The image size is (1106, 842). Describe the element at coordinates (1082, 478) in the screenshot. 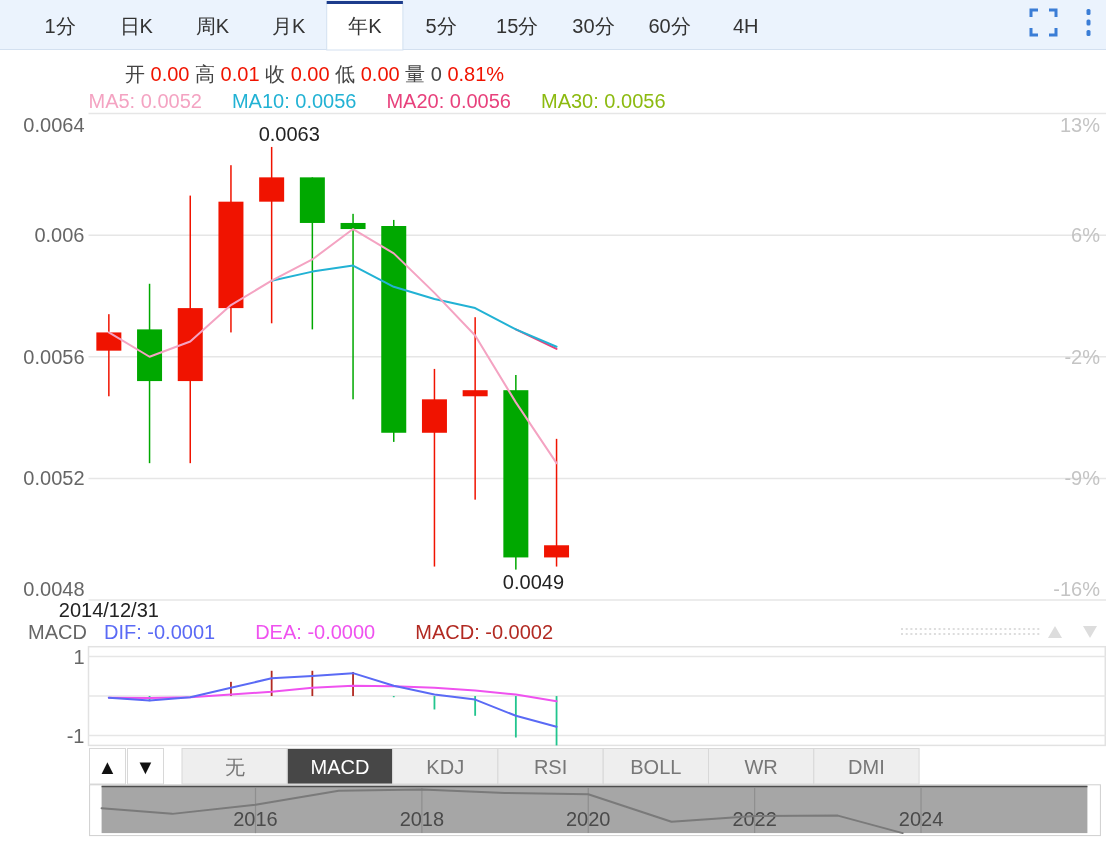

I see `y2-tick-label: -9%` at that location.